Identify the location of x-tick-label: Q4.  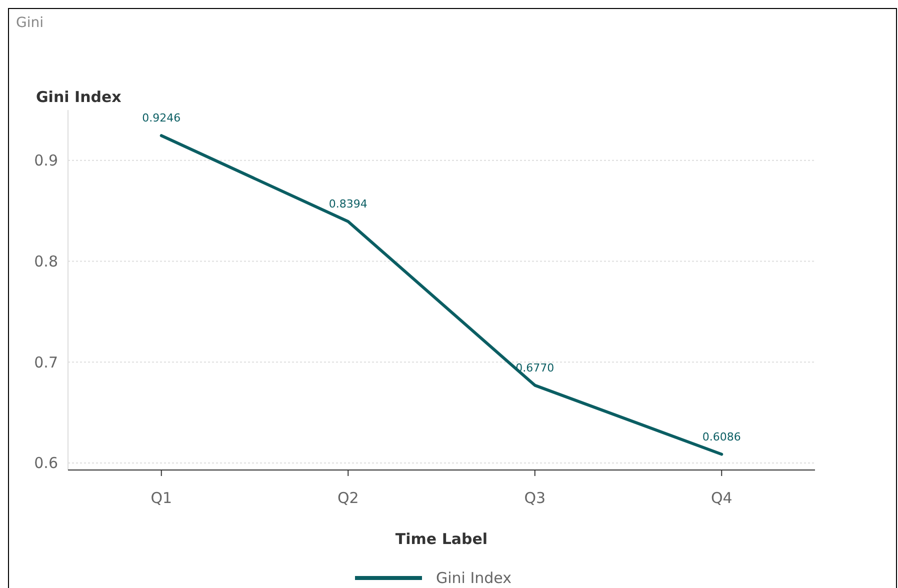
(721, 498).